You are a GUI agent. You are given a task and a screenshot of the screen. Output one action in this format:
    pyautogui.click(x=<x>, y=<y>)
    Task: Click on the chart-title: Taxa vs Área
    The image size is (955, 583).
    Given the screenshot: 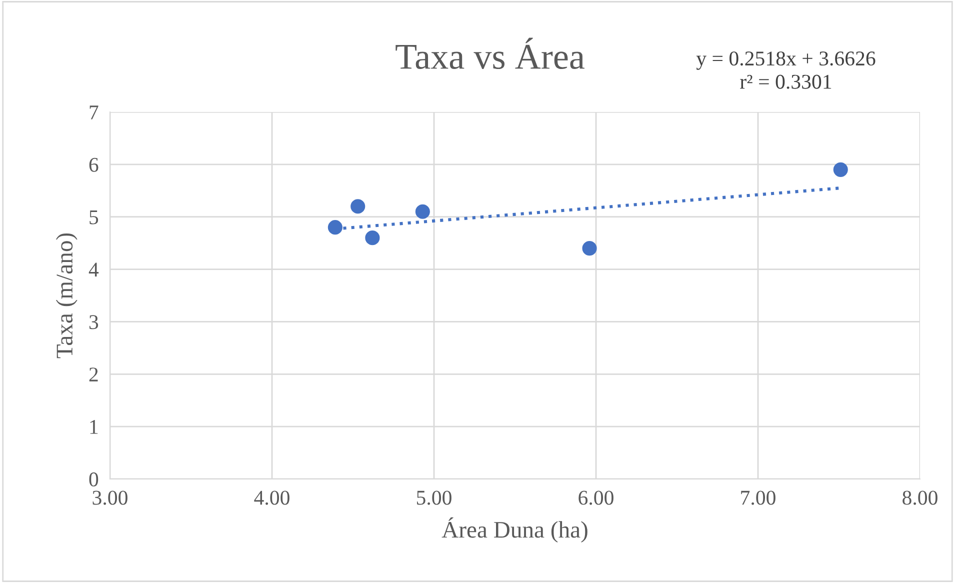 What is the action you would take?
    pyautogui.click(x=490, y=54)
    